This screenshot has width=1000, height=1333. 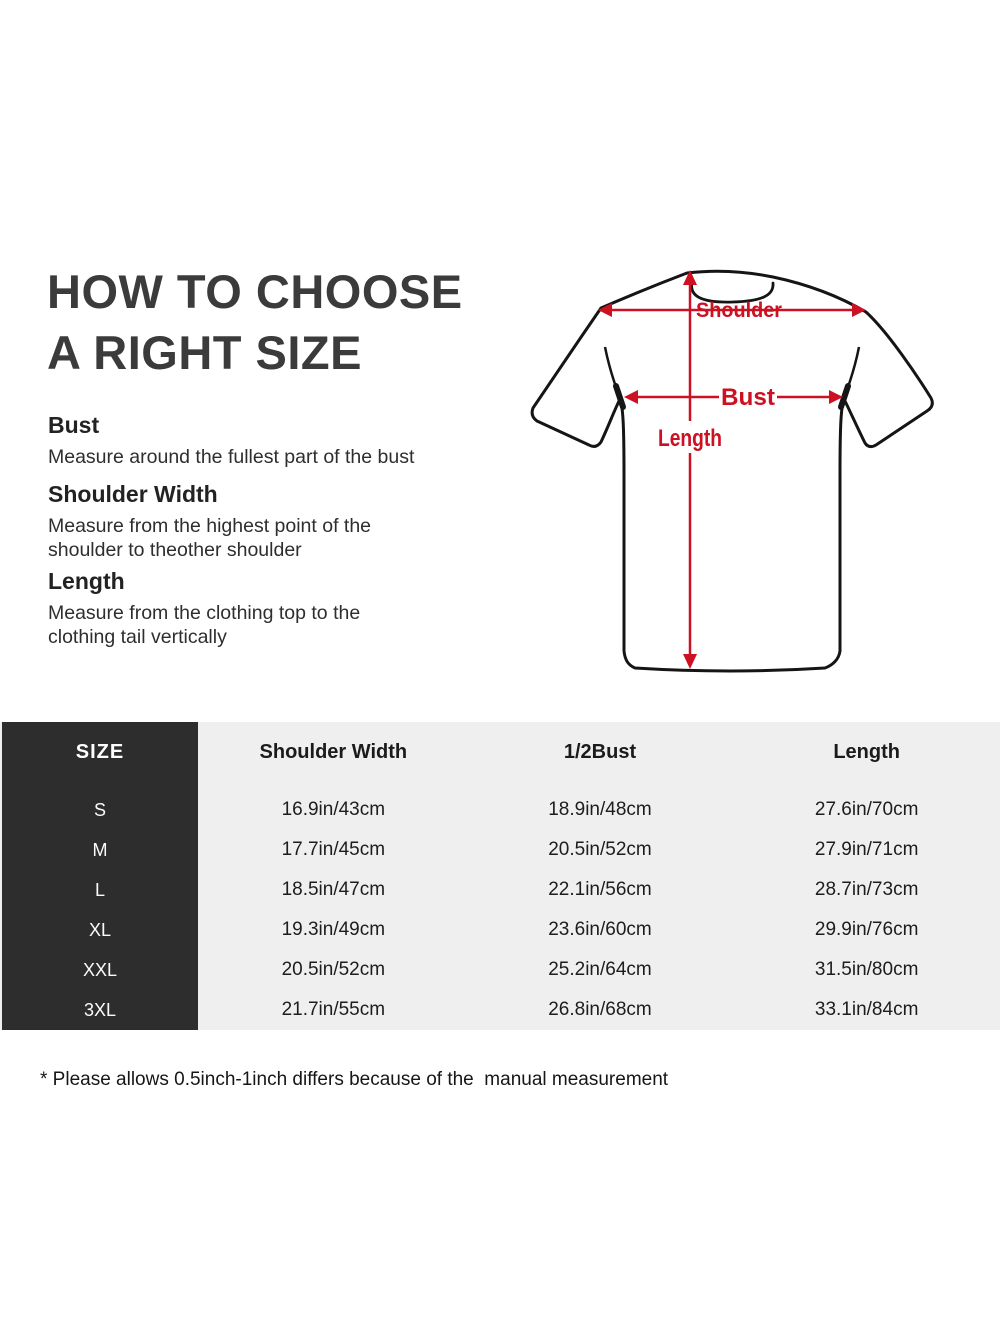 I want to click on bust-arrowhead-left, so click(x=631, y=397).